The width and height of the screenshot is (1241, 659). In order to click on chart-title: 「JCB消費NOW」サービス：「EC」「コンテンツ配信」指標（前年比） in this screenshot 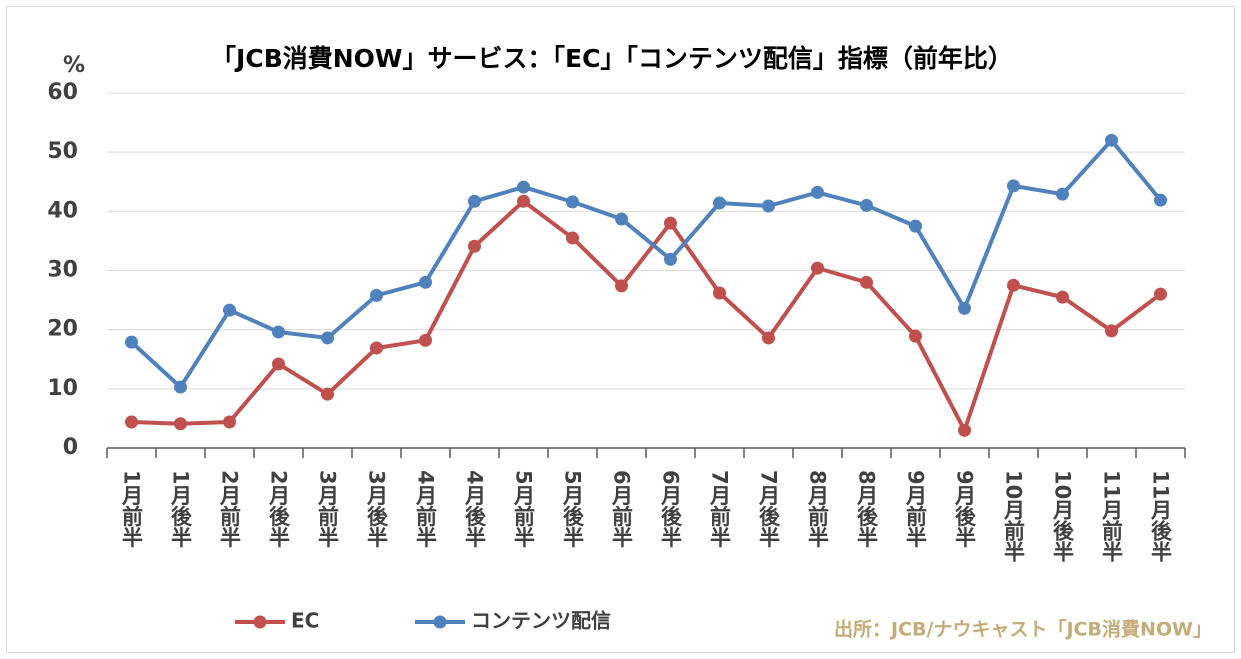, I will do `click(612, 58)`.